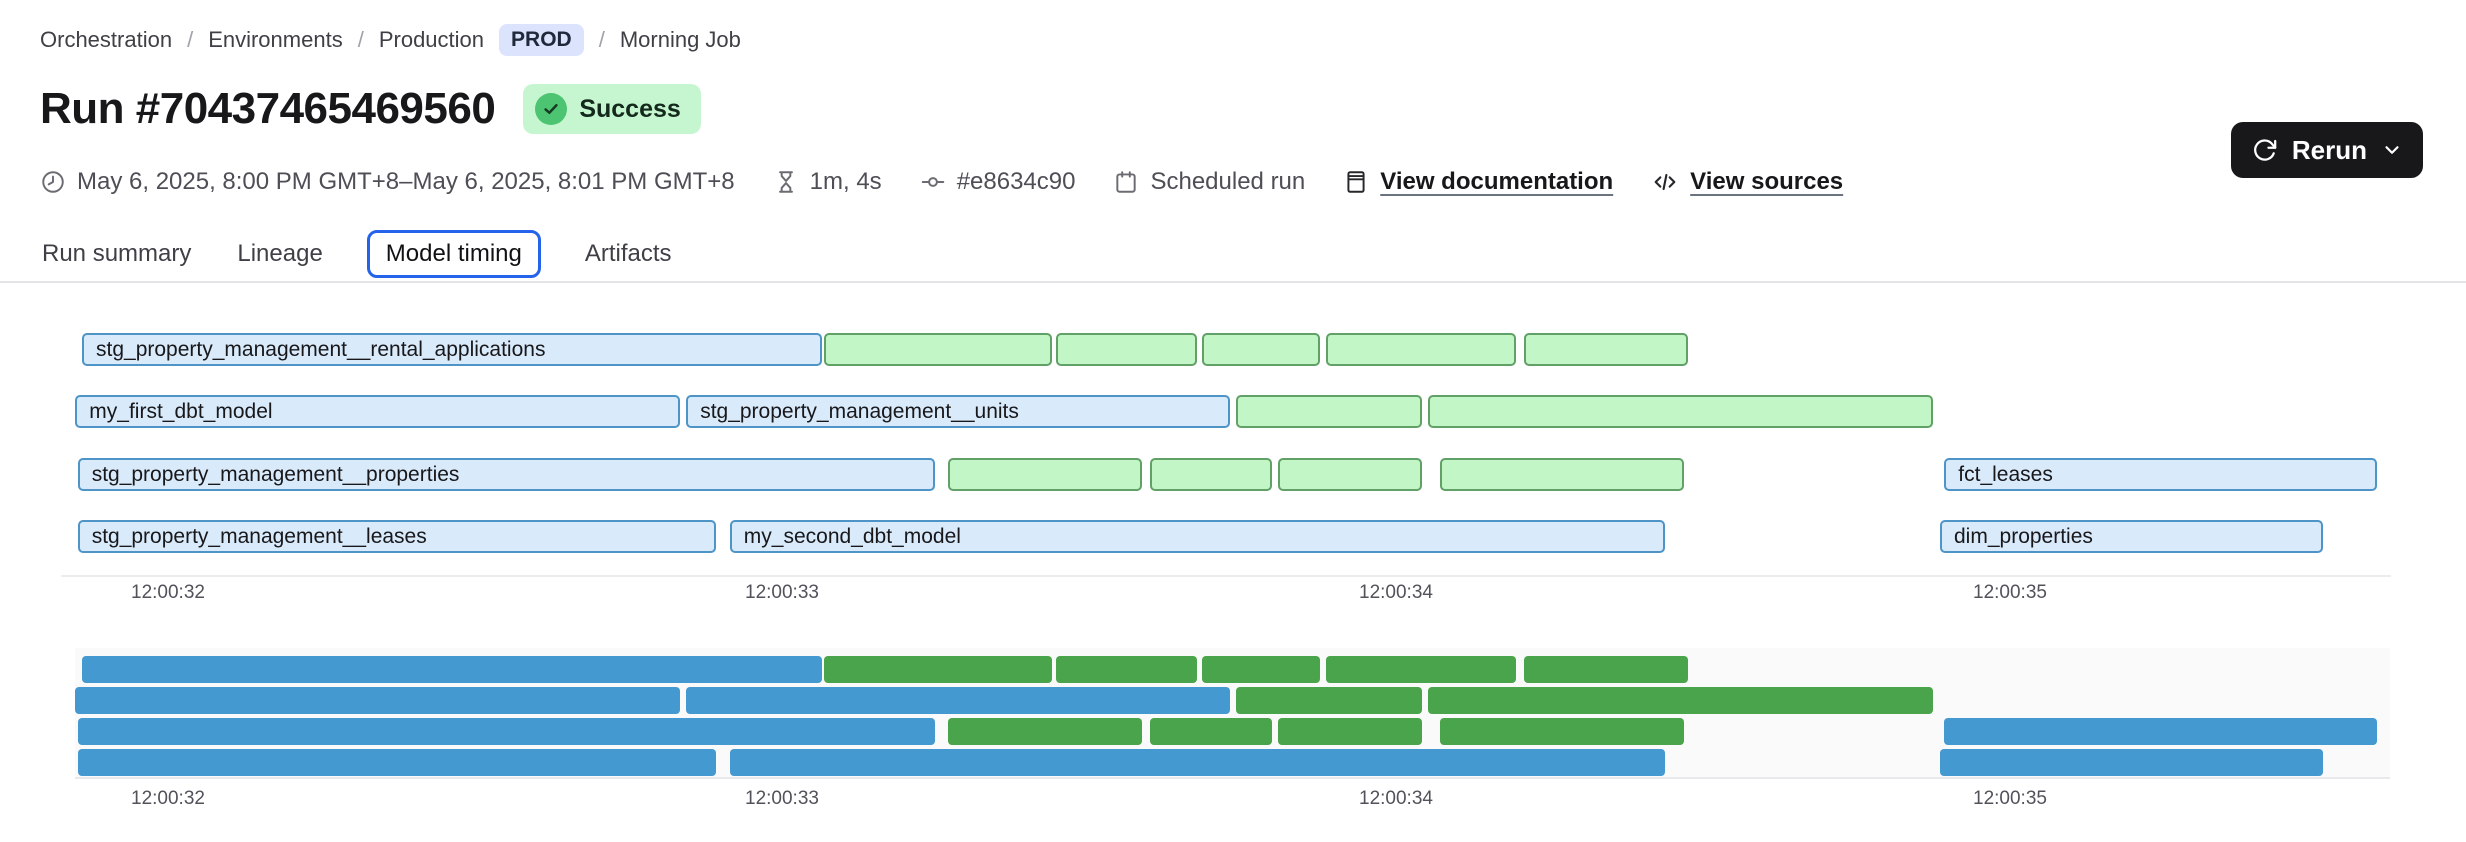 The height and width of the screenshot is (842, 2466). What do you see at coordinates (2264, 150) in the screenshot?
I see `refresh-icon` at bounding box center [2264, 150].